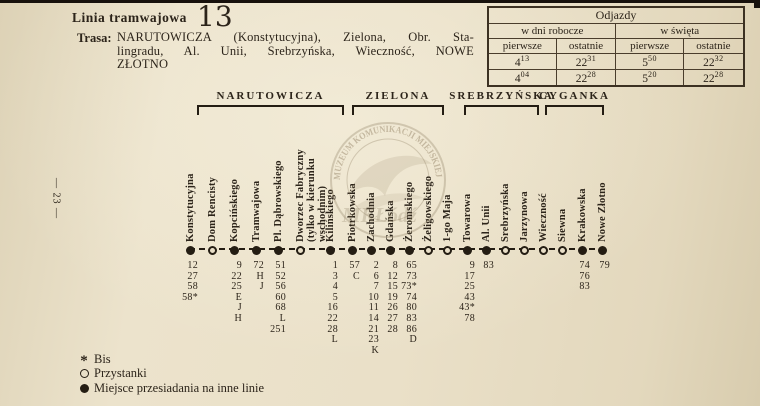 Image resolution: width=760 pixels, height=406 pixels. I want to click on station-lines-column: 8 12 15 19 26 27 28, so click(380, 297).